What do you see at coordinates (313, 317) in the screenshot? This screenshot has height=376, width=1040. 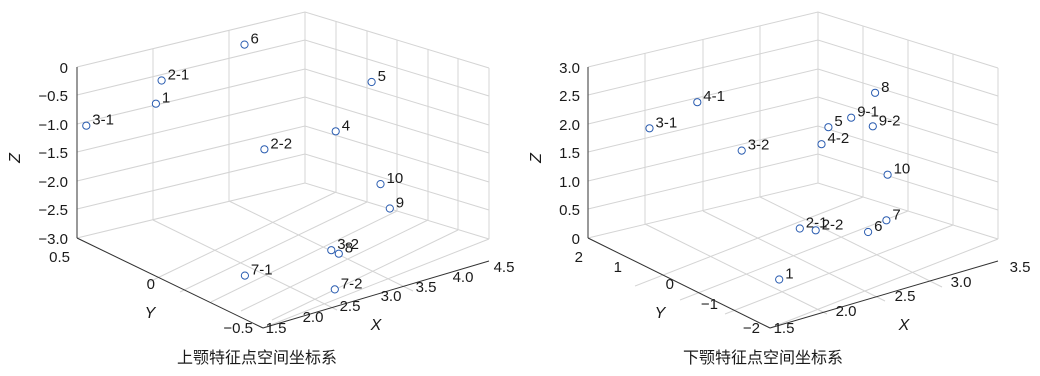 I see `upper-x-tick: 2.0` at bounding box center [313, 317].